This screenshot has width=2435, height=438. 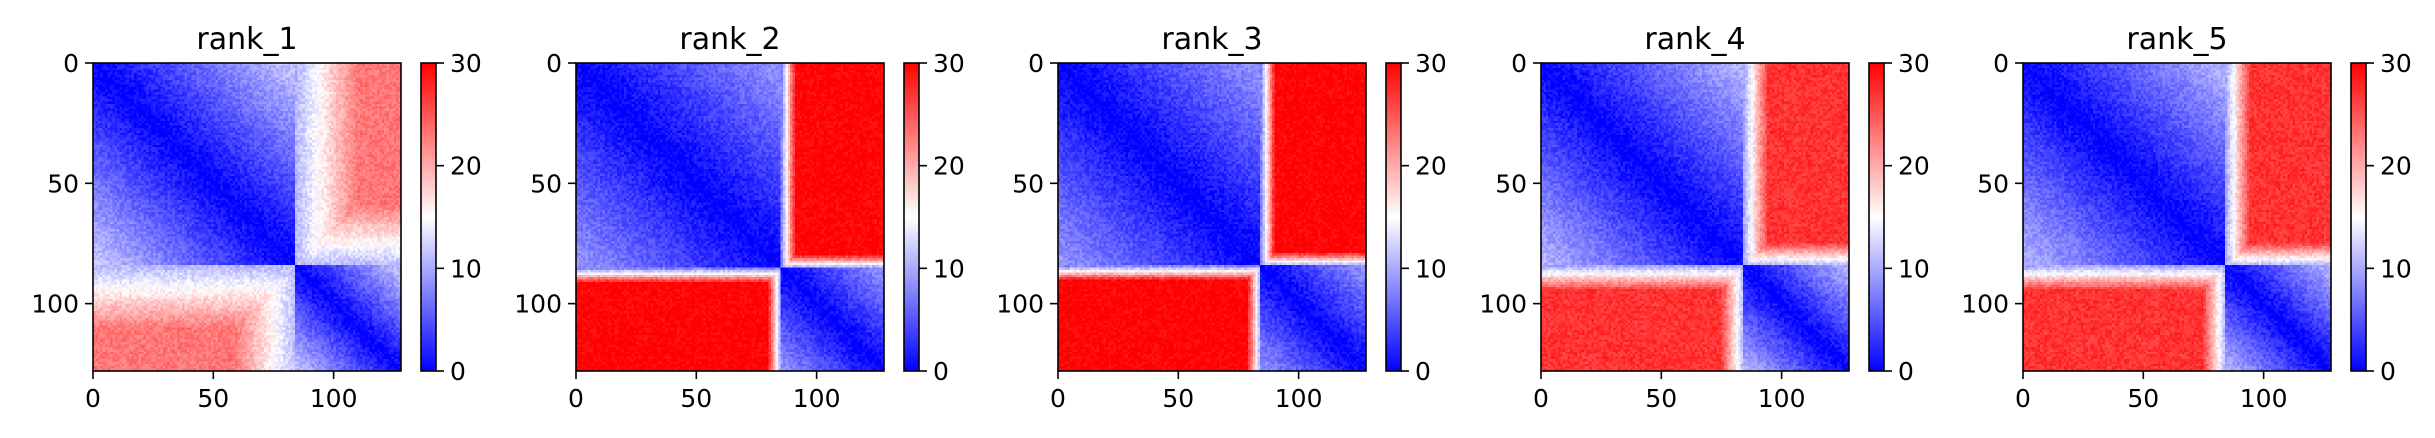 I want to click on chart-title: rank_1, so click(x=246, y=39).